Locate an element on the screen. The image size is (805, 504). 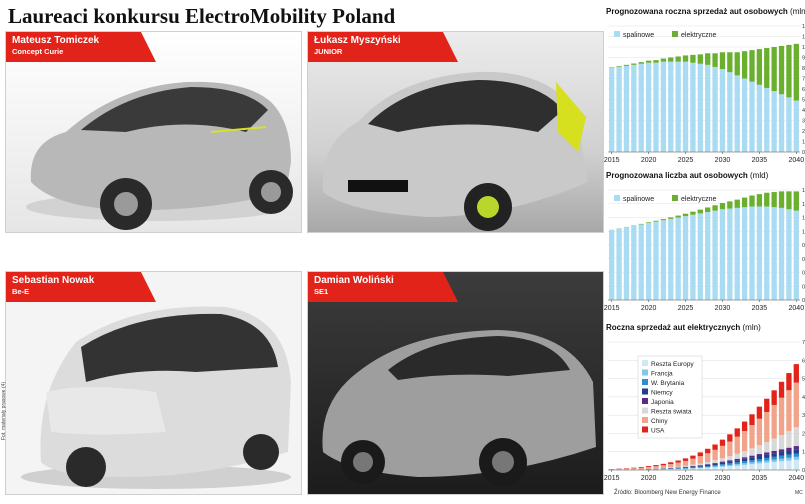
x-tick-label: 2025 is located at coordinates (686, 308).